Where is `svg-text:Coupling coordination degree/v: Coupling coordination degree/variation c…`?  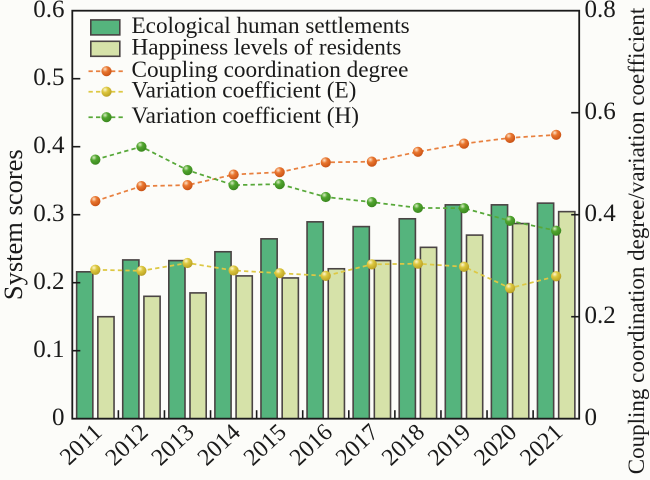 svg-text:Coupling coordination degree/v: Coupling coordination degree/variation c… is located at coordinates (636, 240).